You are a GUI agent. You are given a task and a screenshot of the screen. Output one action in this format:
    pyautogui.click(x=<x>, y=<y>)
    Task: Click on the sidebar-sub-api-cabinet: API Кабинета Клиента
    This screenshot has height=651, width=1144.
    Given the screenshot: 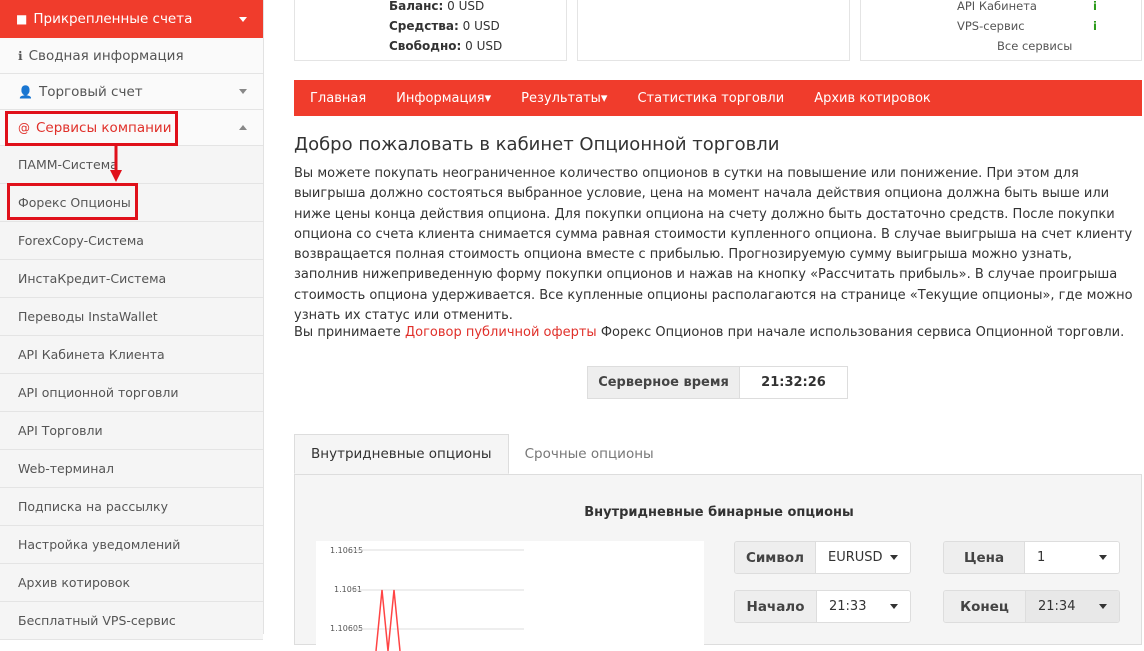 What is the action you would take?
    pyautogui.click(x=131, y=355)
    